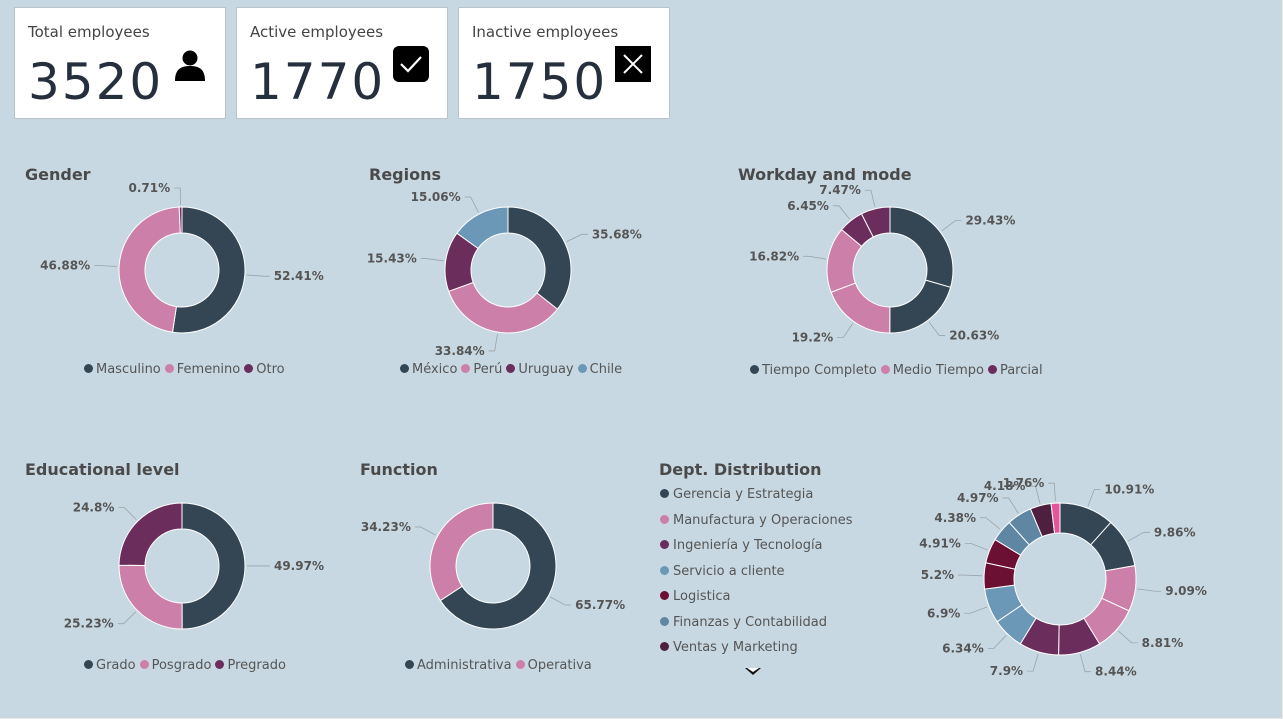 This screenshot has height=719, width=1283. Describe the element at coordinates (938, 370) in the screenshot. I see `legend-label: Medio Tiempo` at that location.